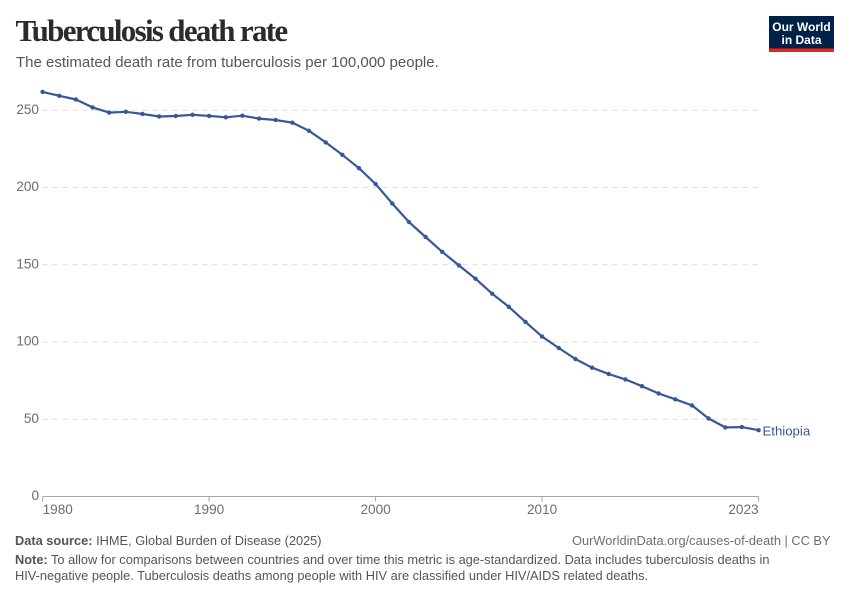 This screenshot has width=850, height=600. What do you see at coordinates (27, 264) in the screenshot?
I see `svg-text: 150` at bounding box center [27, 264].